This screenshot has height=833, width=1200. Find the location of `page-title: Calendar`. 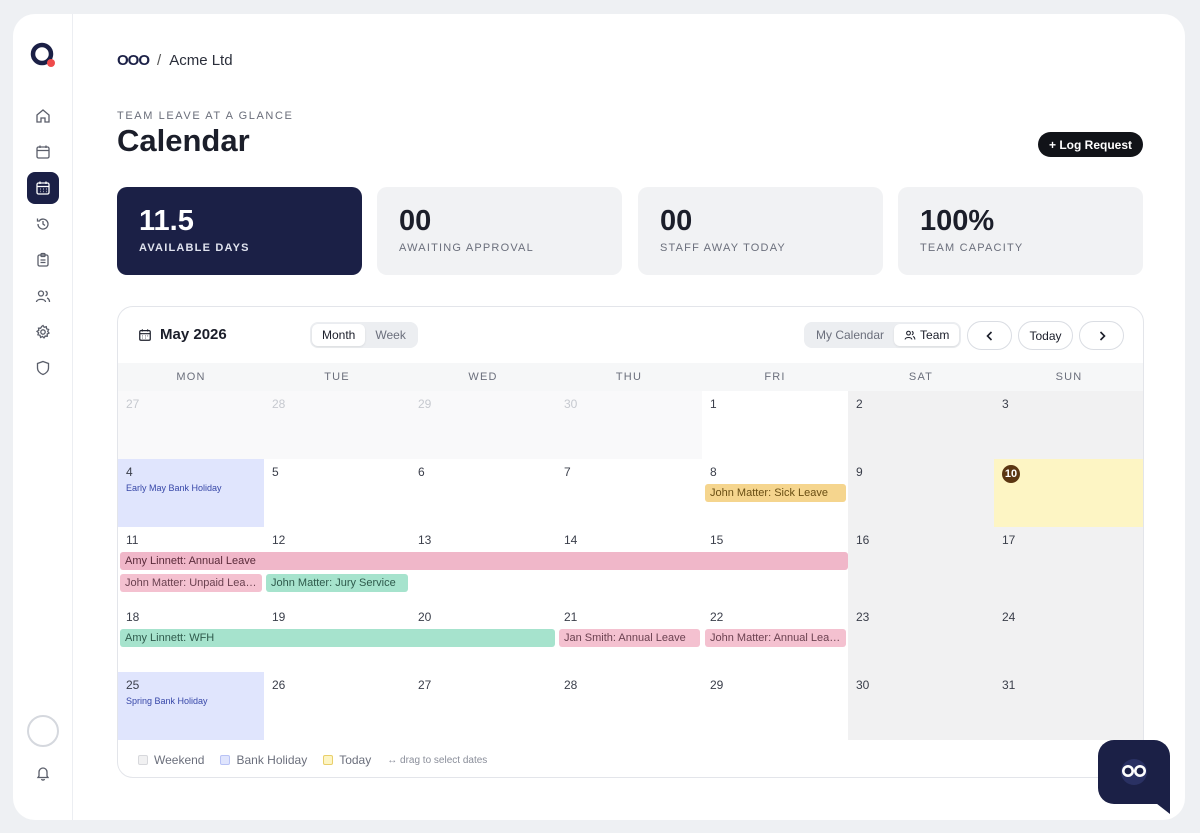

page-title: Calendar is located at coordinates (183, 140).